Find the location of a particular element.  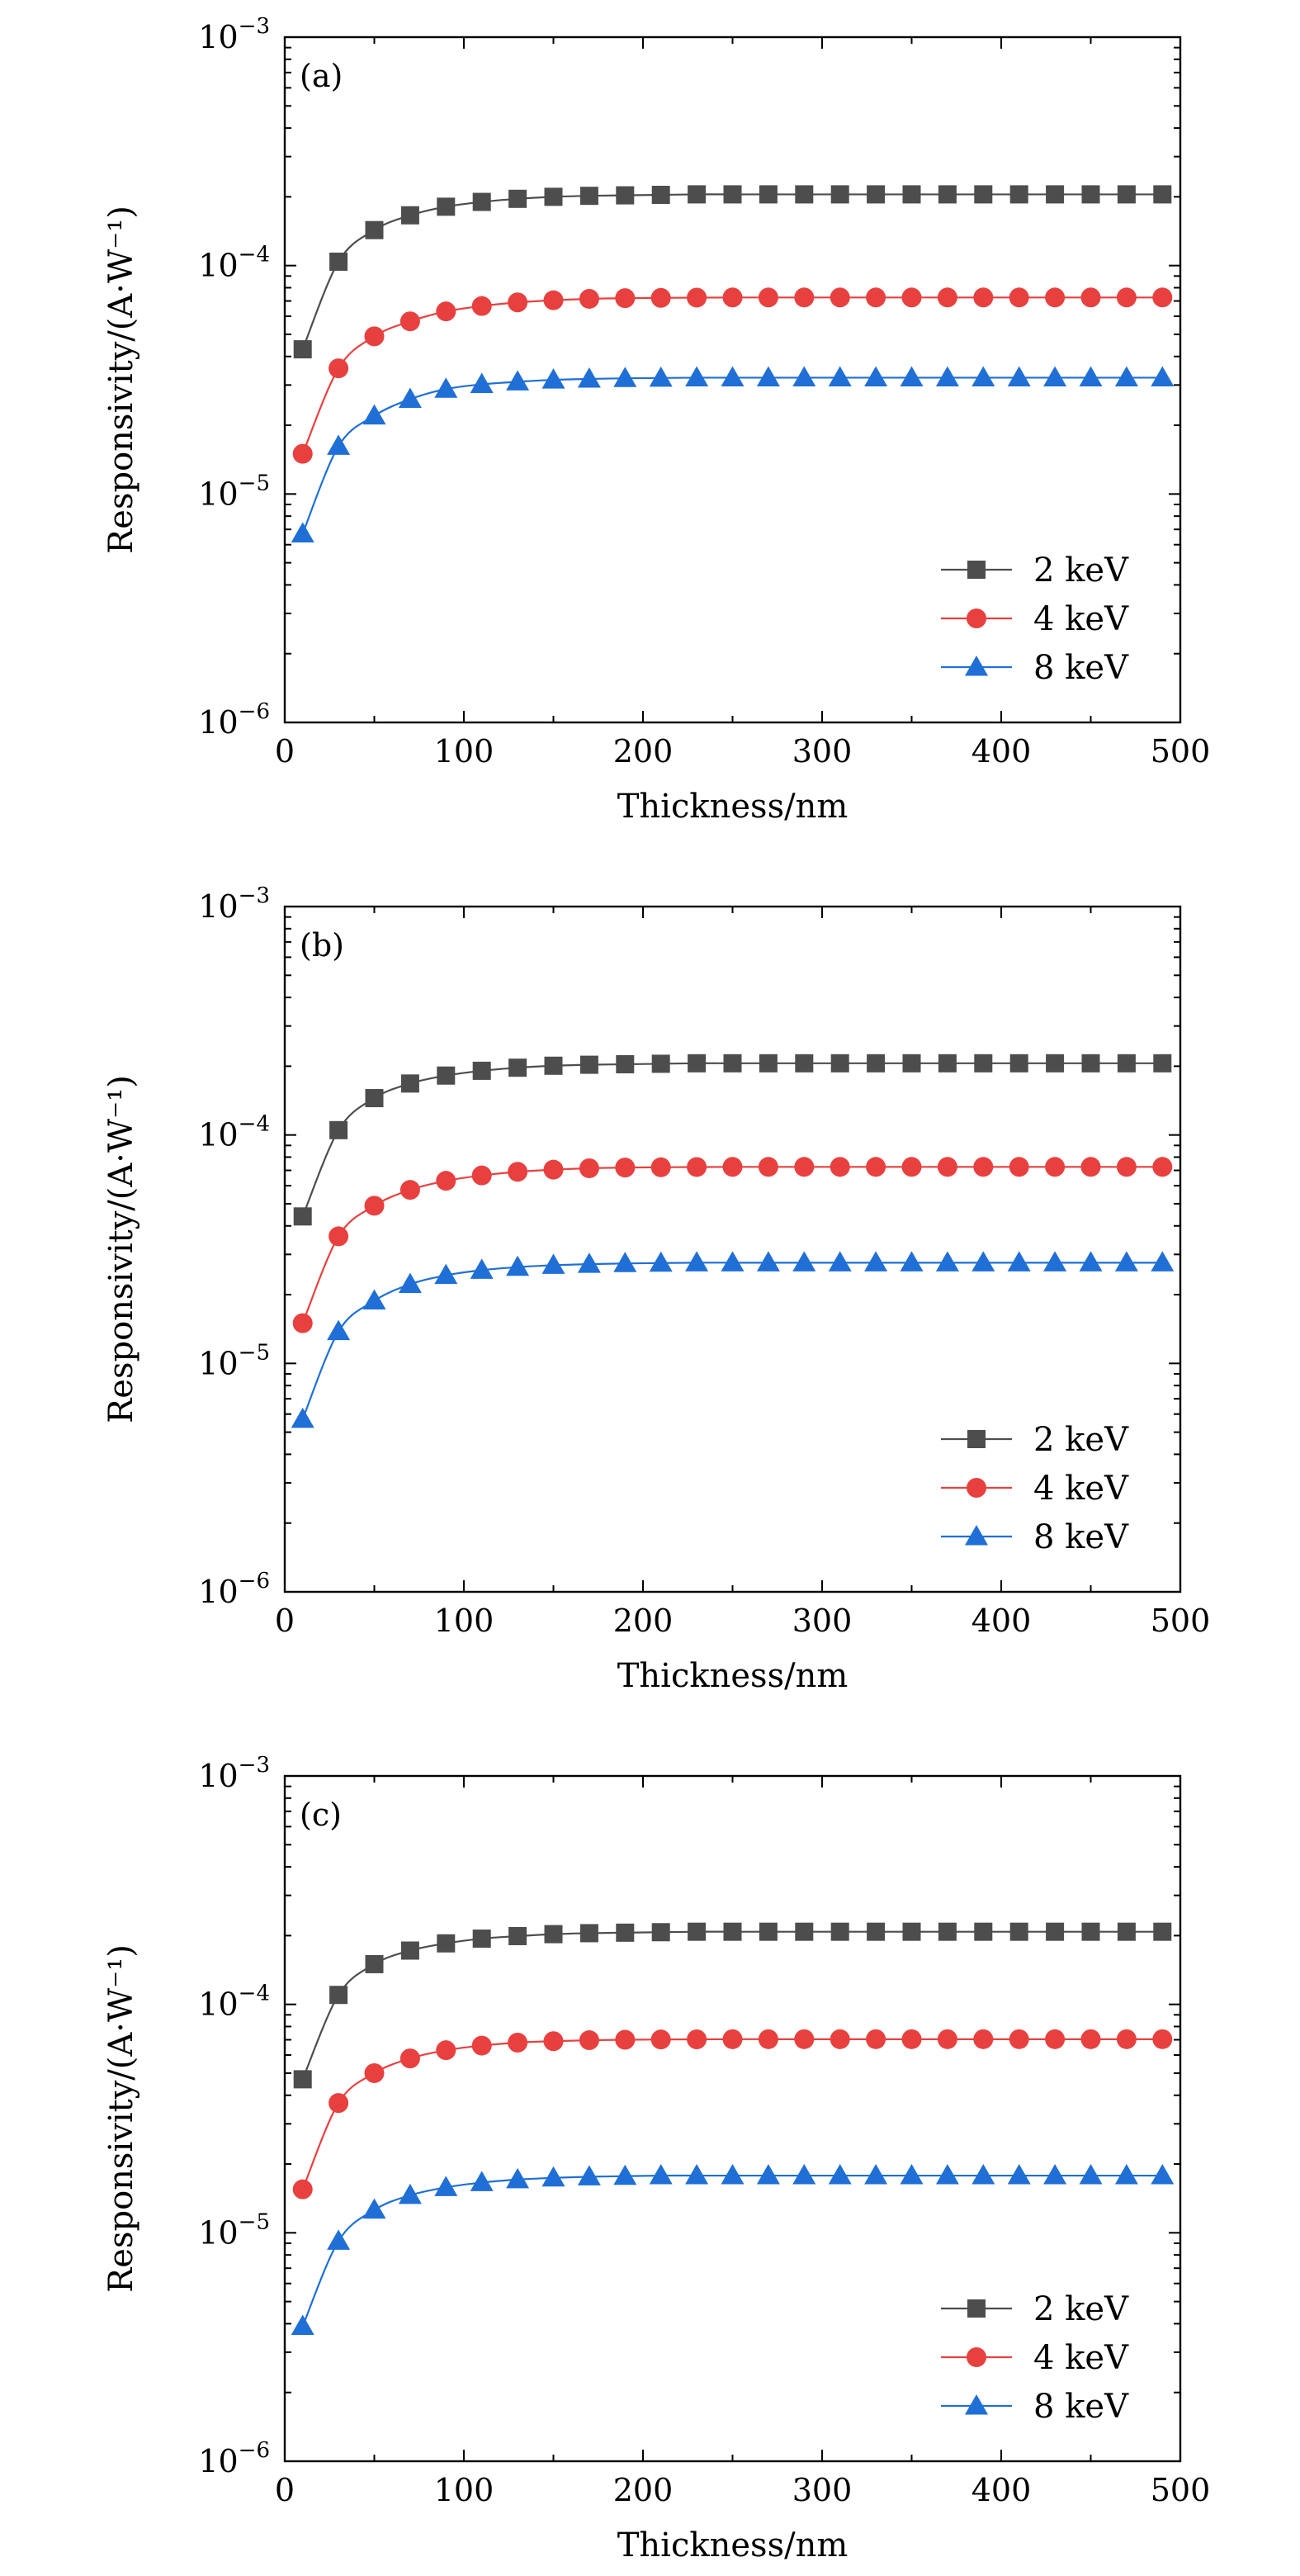

series-line-8-keV is located at coordinates (732, 1341).